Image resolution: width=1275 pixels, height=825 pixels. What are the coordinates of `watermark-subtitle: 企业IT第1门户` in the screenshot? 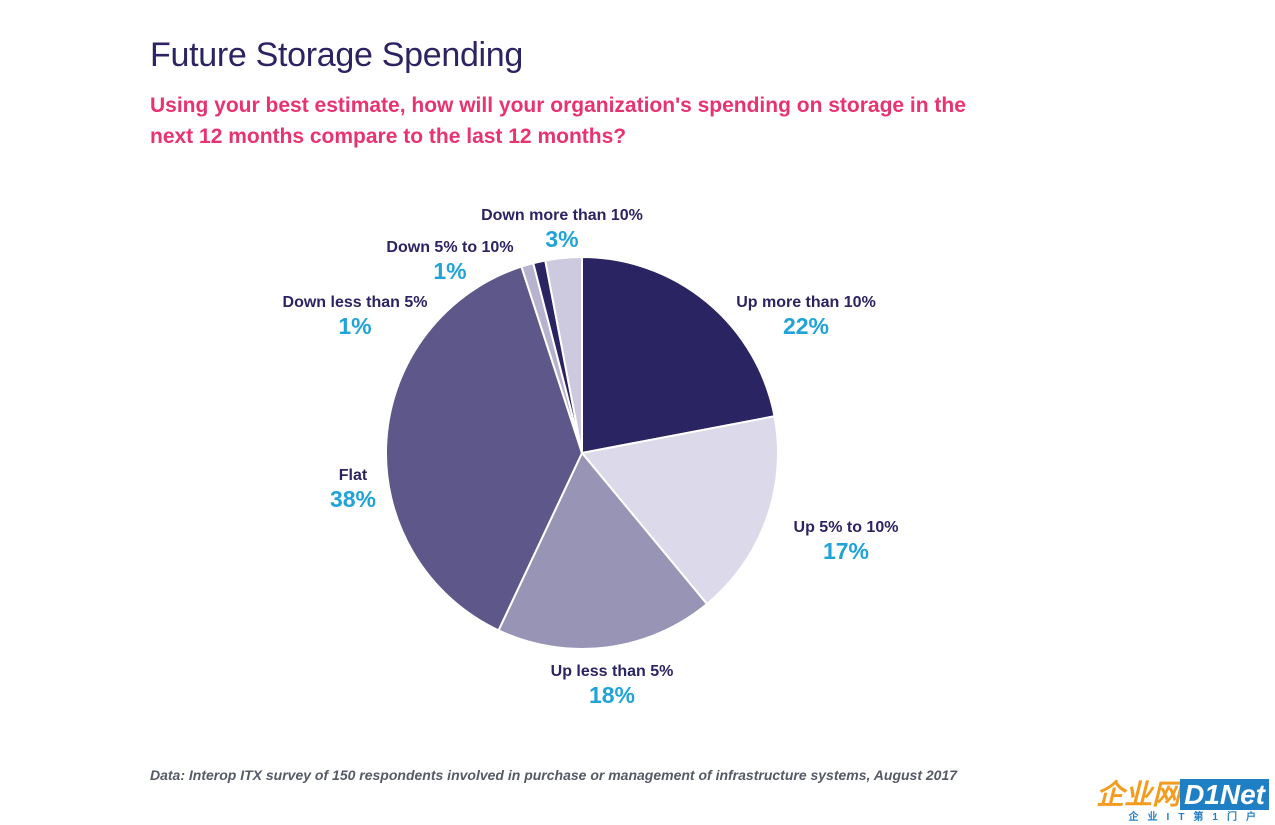 It's located at (1196, 817).